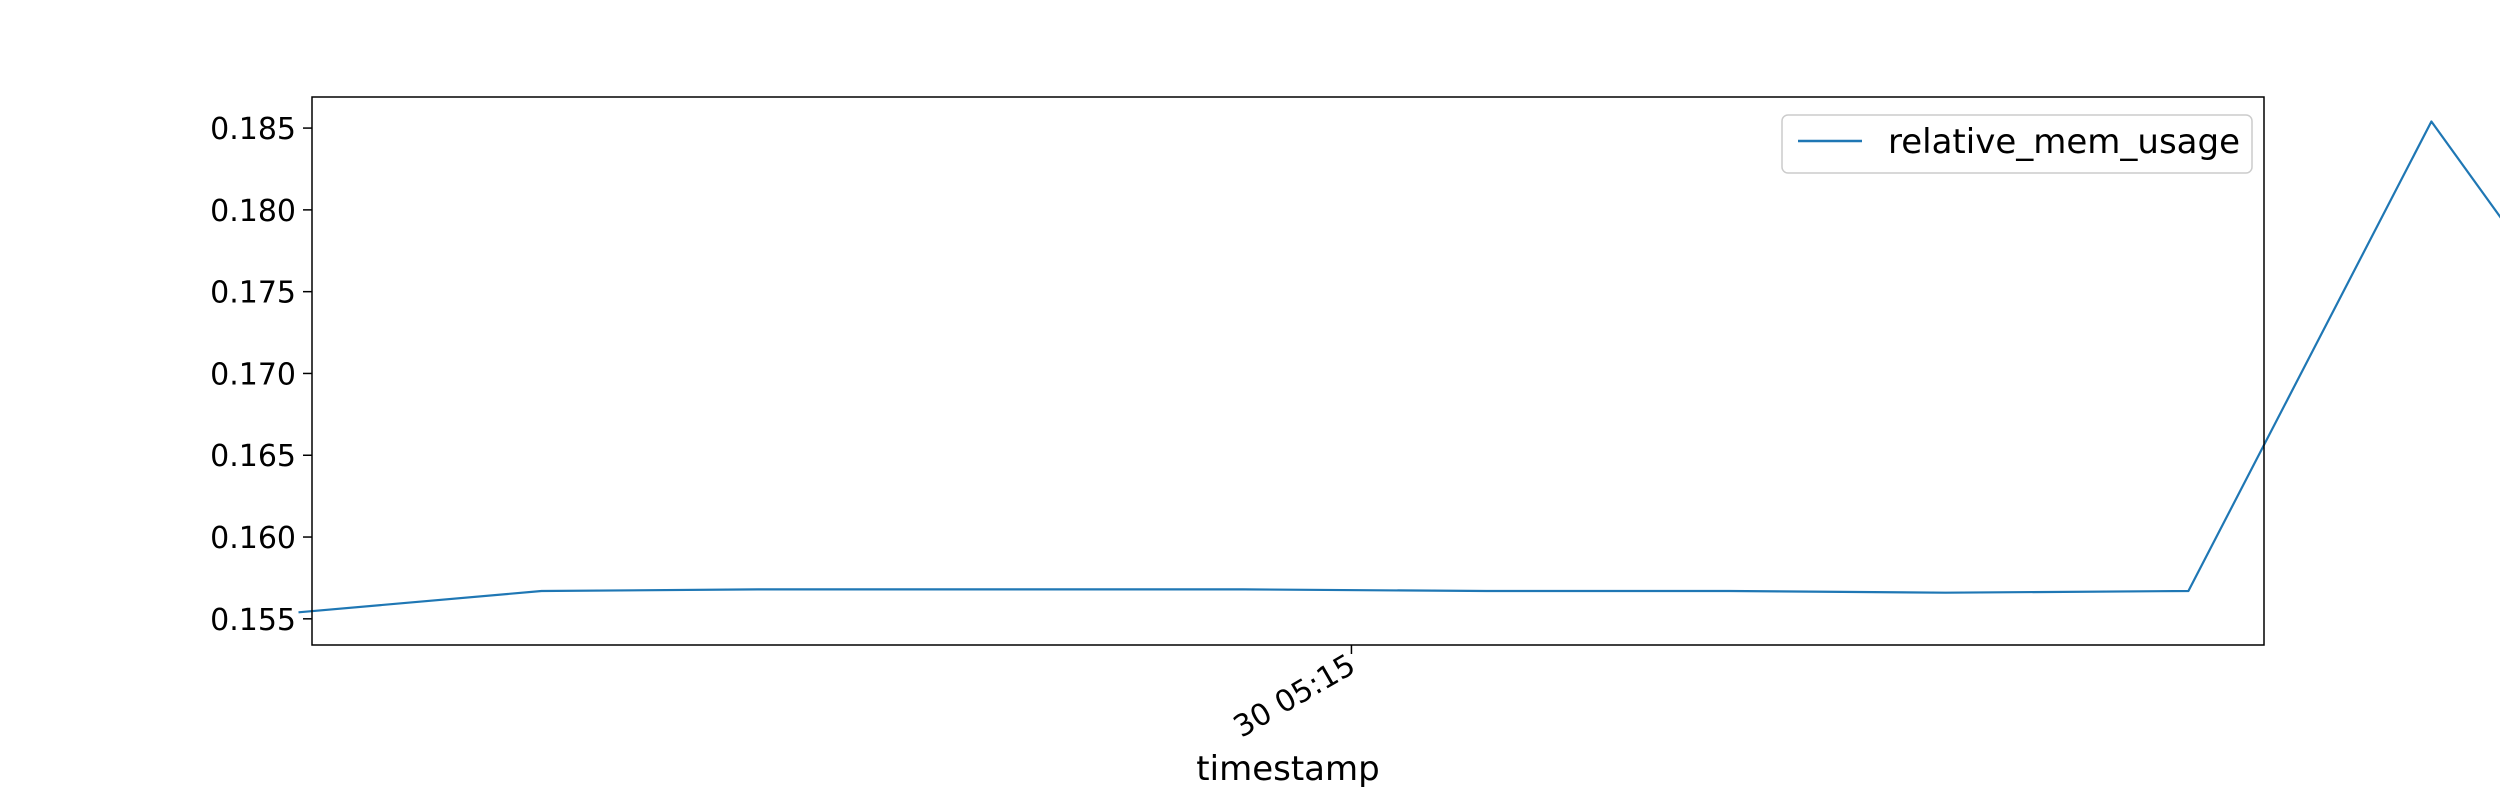 This screenshot has width=2500, height=800. I want to click on x-tick-label: 30 05:15, so click(1295, 696).